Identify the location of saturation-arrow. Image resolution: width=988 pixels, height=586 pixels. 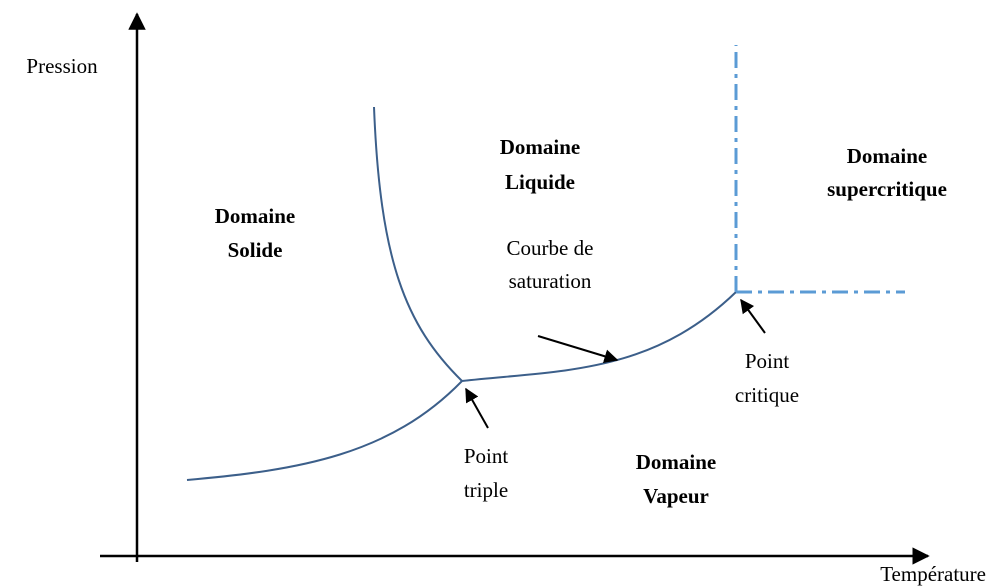
(578, 349).